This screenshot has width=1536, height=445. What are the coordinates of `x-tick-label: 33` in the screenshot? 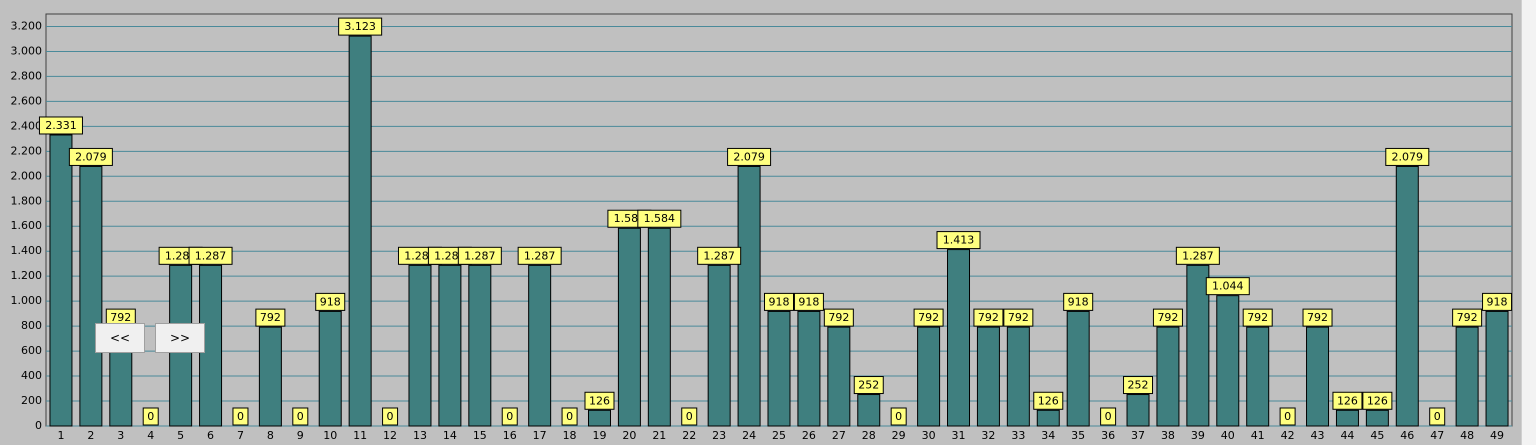 It's located at (1018, 435).